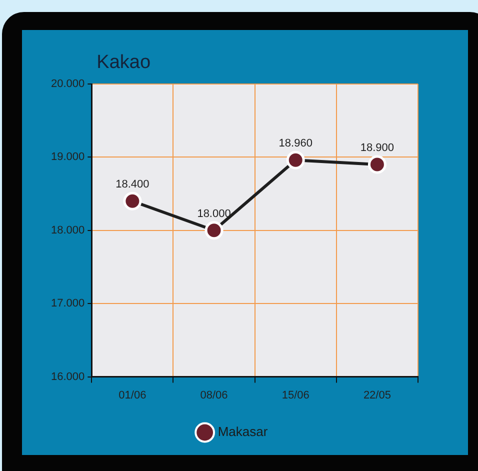  Describe the element at coordinates (123, 62) in the screenshot. I see `chart-title: Kakao` at that location.